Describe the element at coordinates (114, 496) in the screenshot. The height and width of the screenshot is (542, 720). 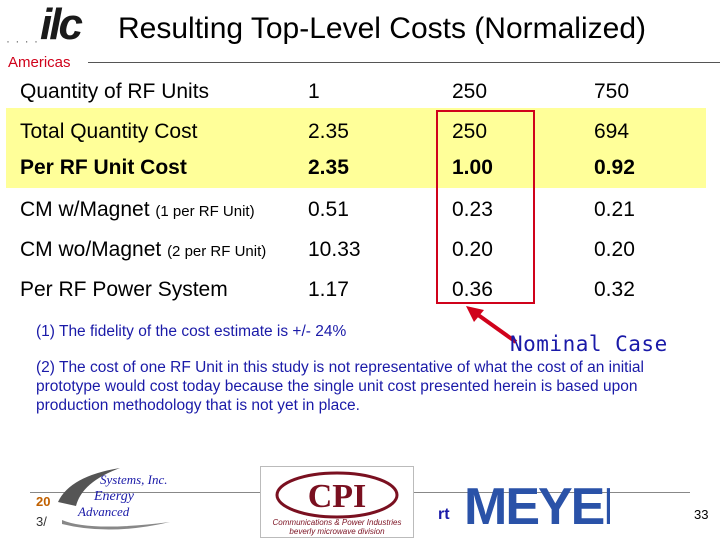
I see `sea-logo-line2: Energy` at that location.